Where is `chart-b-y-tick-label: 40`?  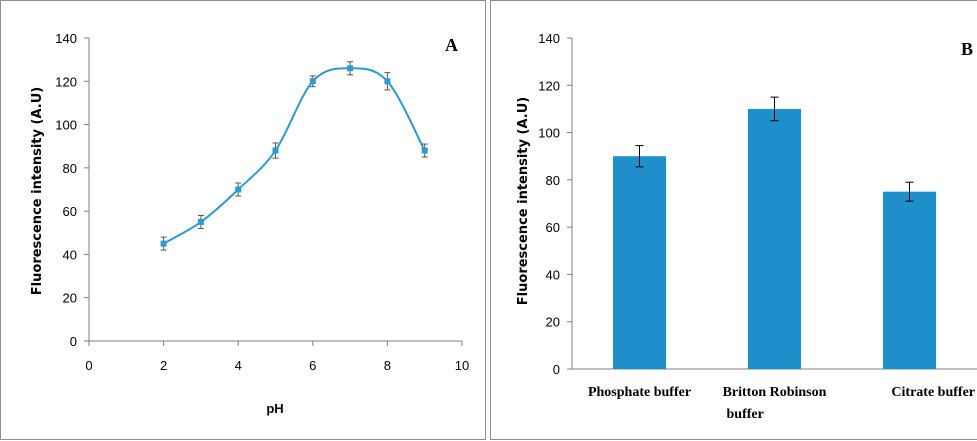
chart-b-y-tick-label: 40 is located at coordinates (553, 274).